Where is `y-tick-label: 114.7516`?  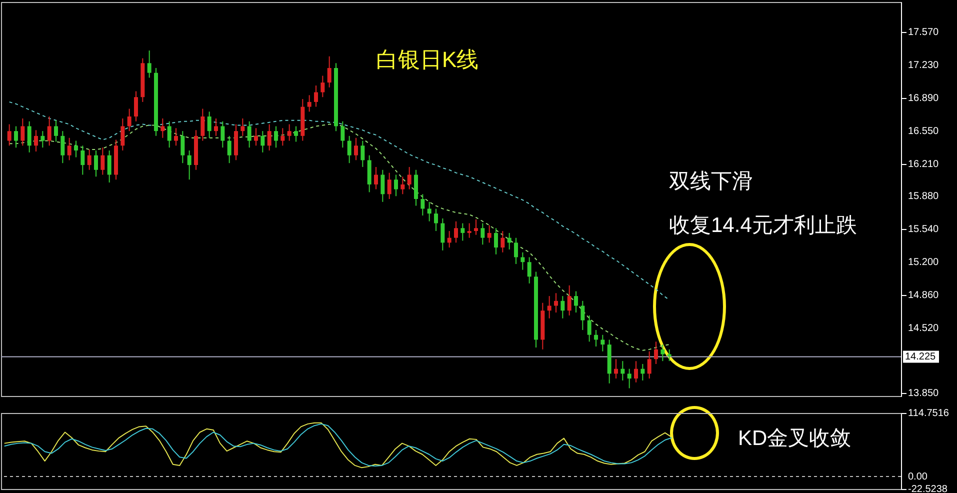 y-tick-label: 114.7516 is located at coordinates (929, 413).